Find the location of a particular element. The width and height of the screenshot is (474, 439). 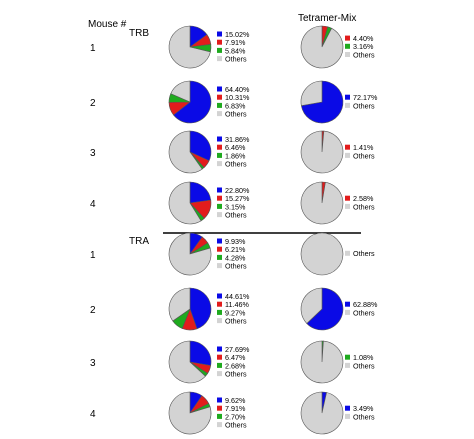

tra-mouse-3-left-legend-swatch-green is located at coordinates (219, 365).